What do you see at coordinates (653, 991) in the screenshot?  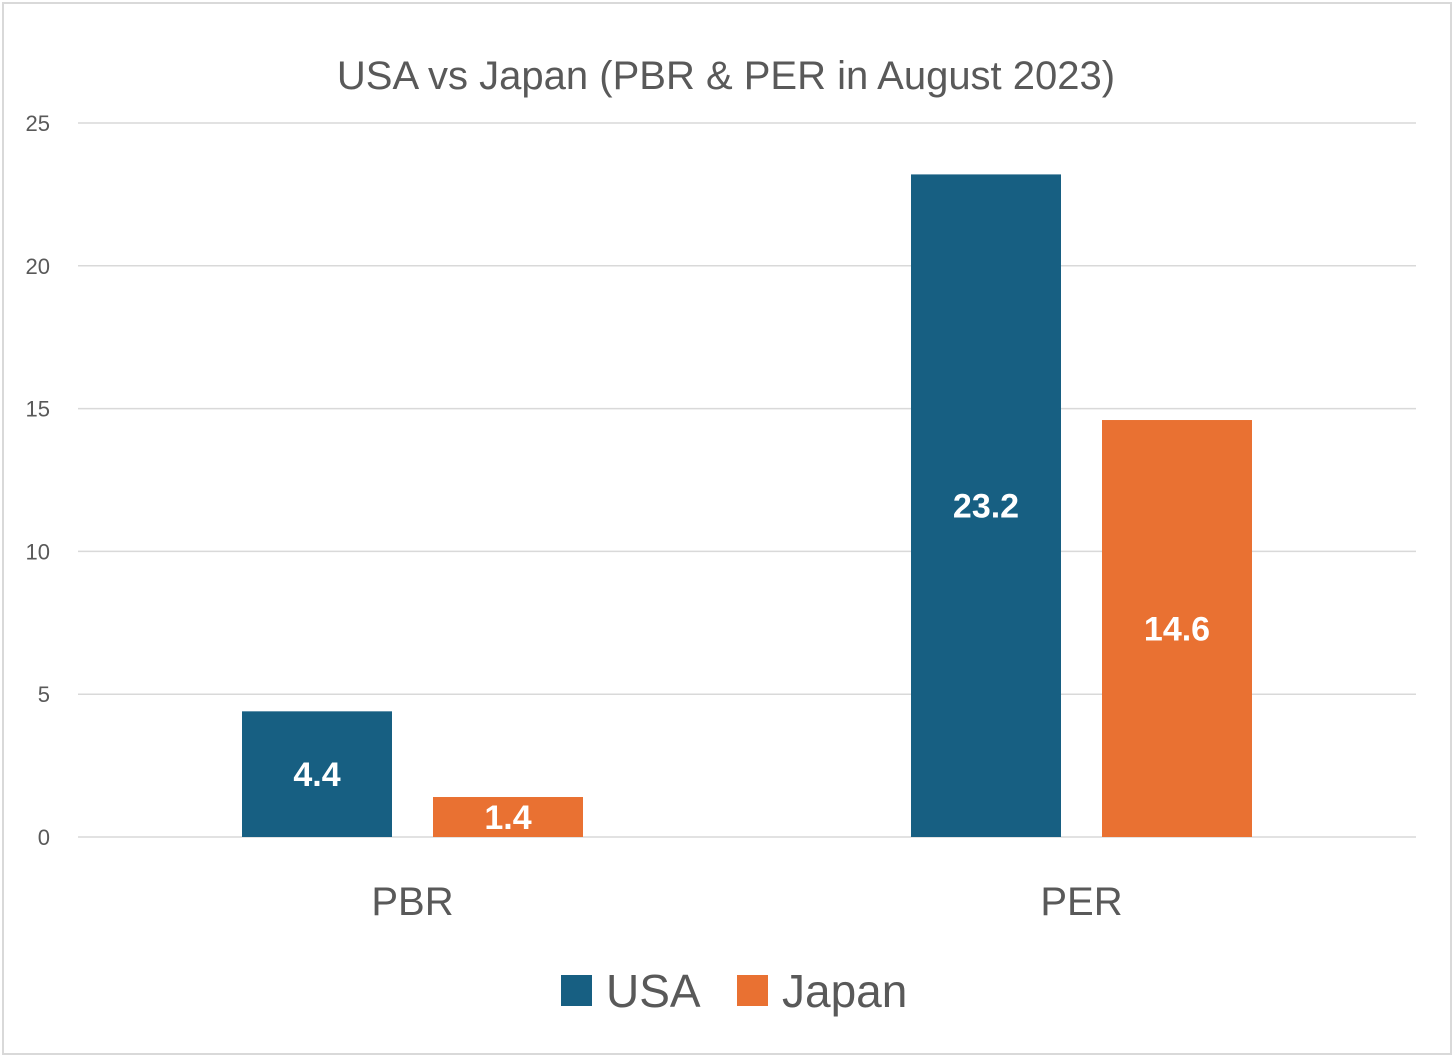 I see `legend-label: USA` at bounding box center [653, 991].